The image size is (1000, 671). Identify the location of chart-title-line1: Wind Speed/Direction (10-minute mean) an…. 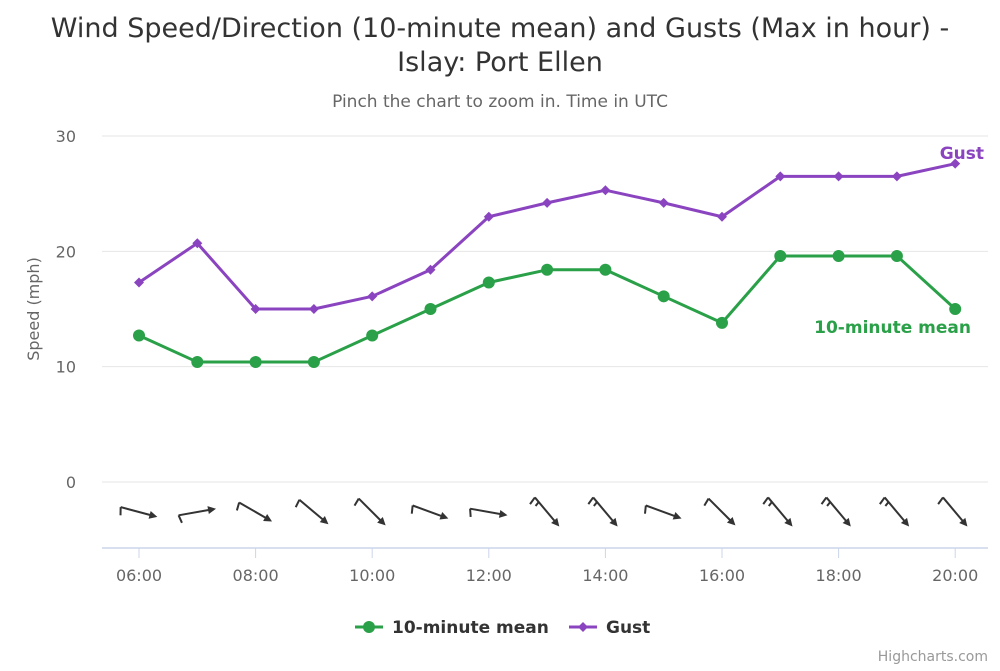
(500, 28).